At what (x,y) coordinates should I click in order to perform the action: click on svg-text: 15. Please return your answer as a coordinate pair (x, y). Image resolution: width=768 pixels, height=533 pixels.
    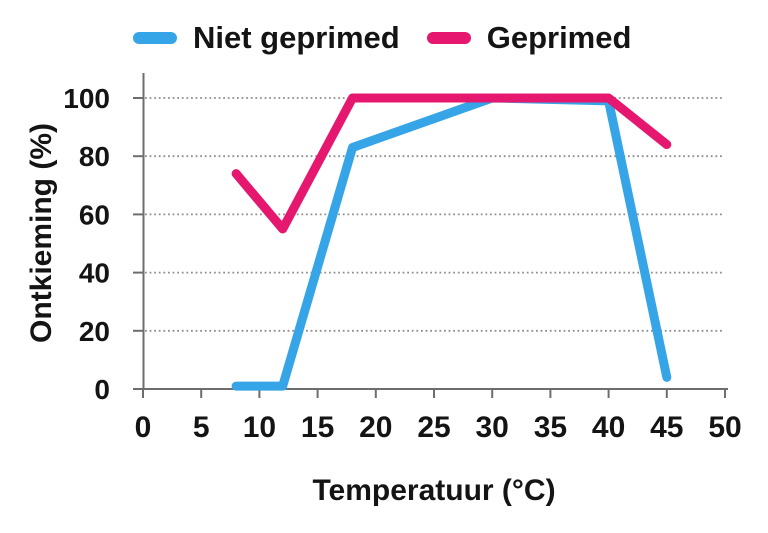
    Looking at the image, I should click on (317, 427).